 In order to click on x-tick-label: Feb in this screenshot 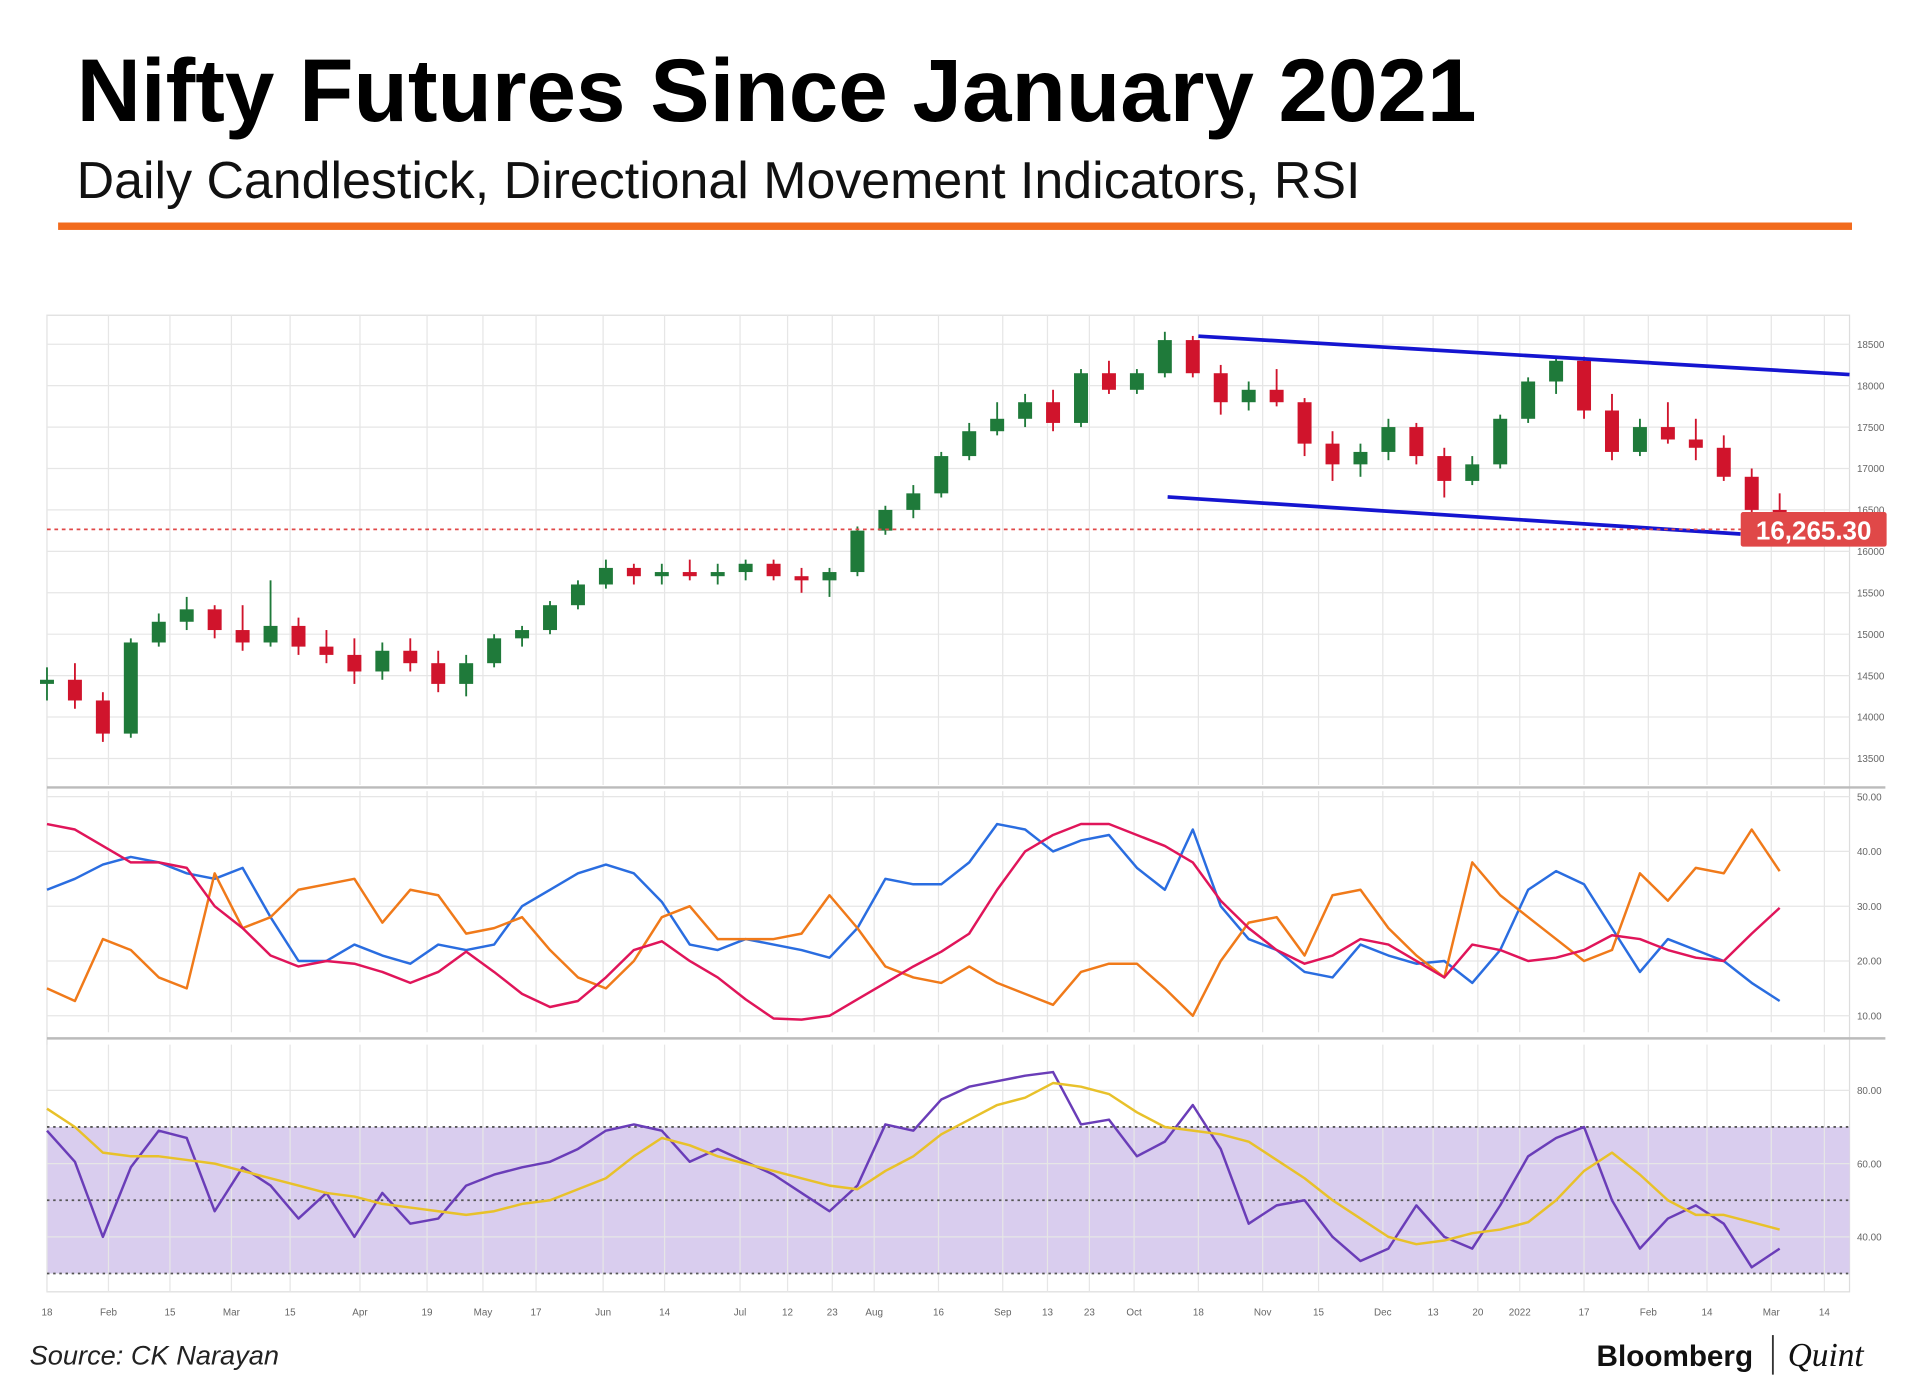, I will do `click(109, 1312)`.